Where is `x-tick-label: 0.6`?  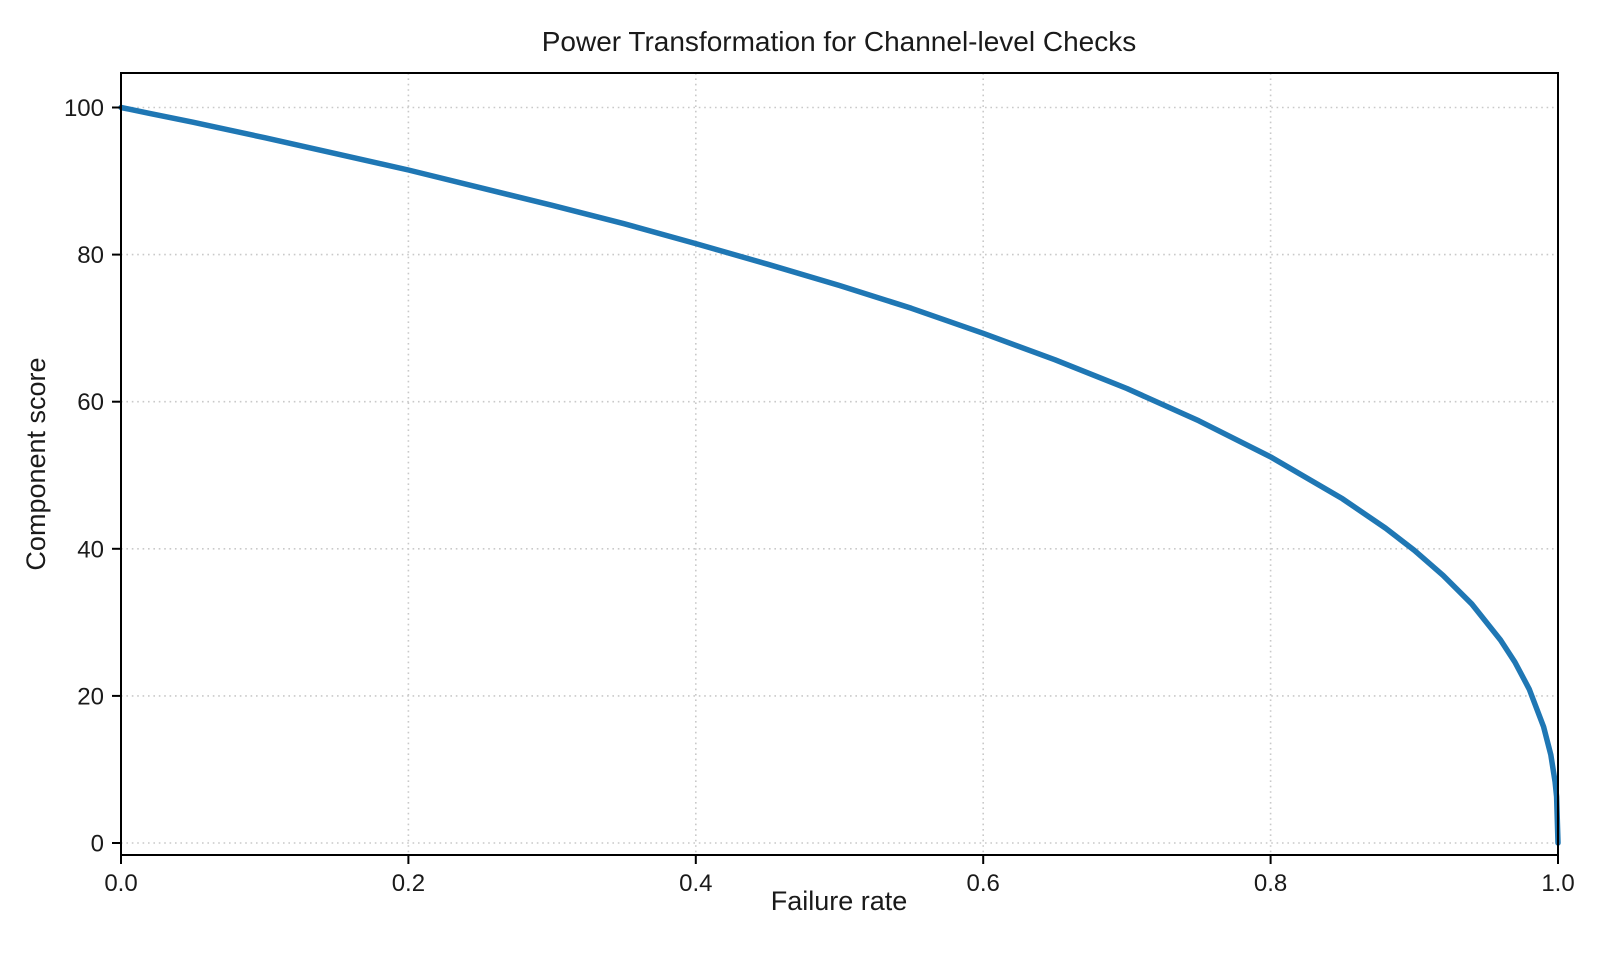 x-tick-label: 0.6 is located at coordinates (983, 883).